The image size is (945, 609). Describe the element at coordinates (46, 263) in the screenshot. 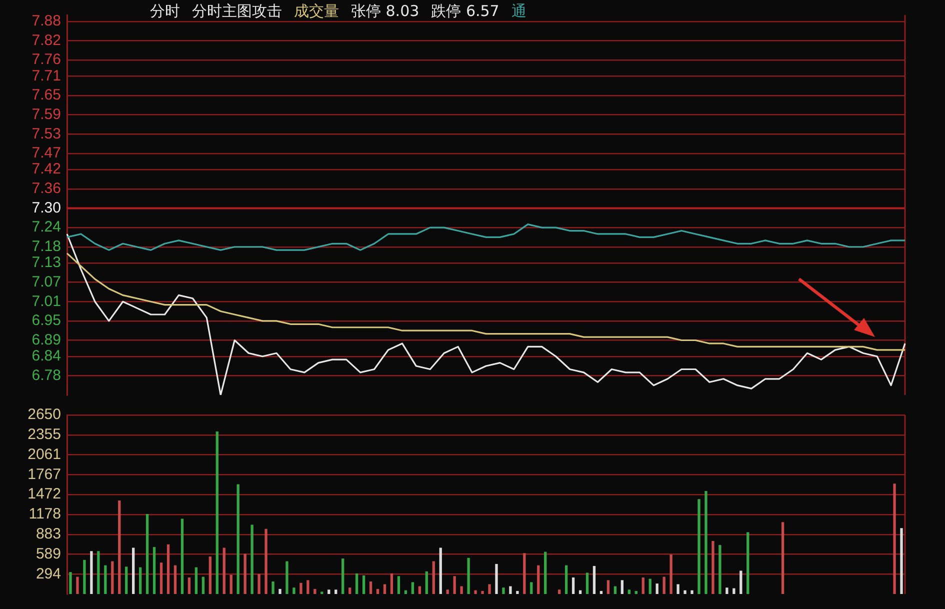

I see `y-tick-label: 7.13` at that location.